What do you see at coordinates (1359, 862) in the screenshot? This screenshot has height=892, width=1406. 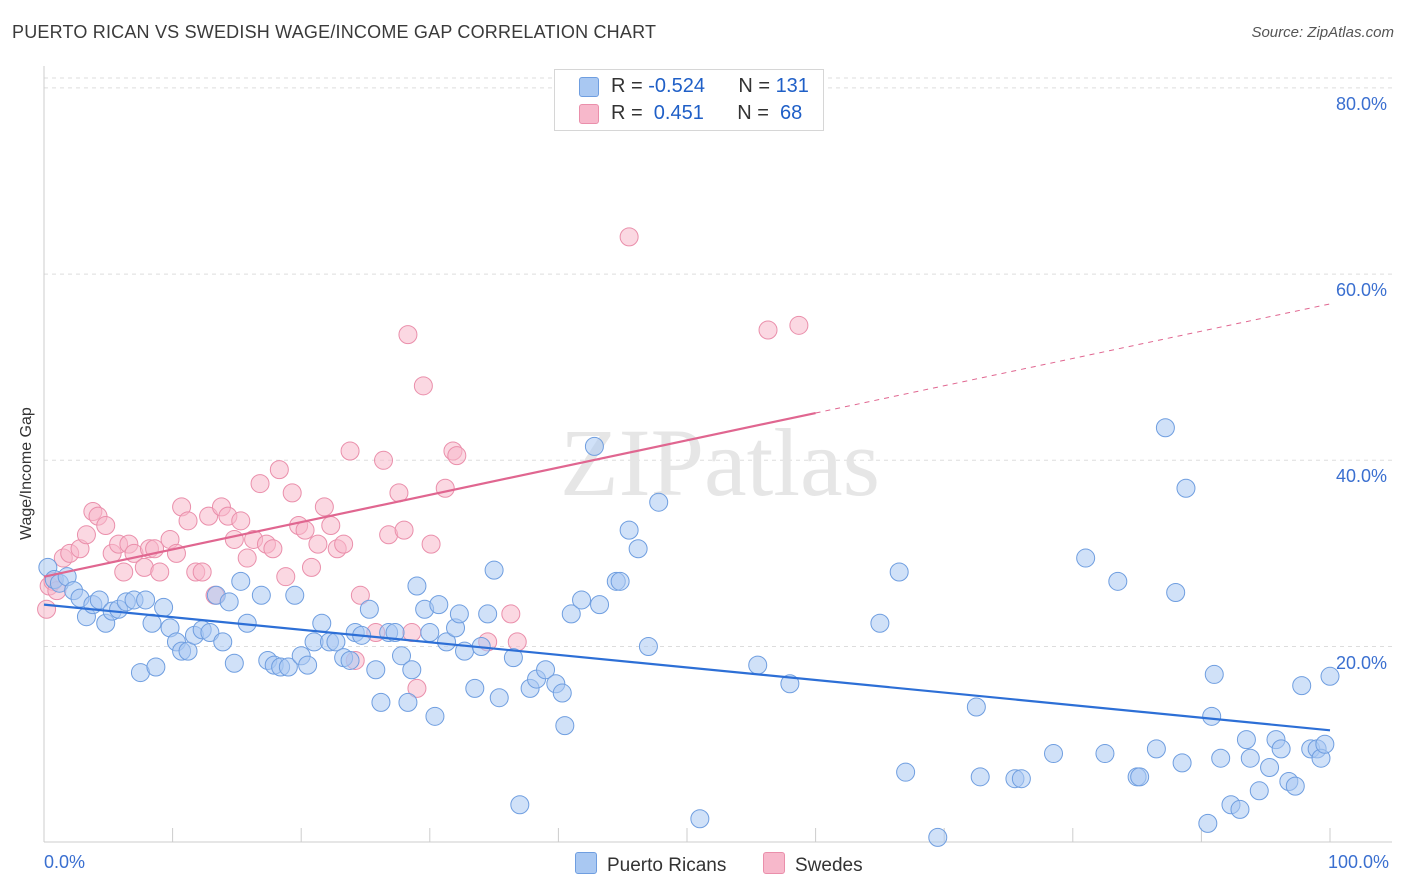 I see `x-tick-label-max: 100.0%` at bounding box center [1359, 862].